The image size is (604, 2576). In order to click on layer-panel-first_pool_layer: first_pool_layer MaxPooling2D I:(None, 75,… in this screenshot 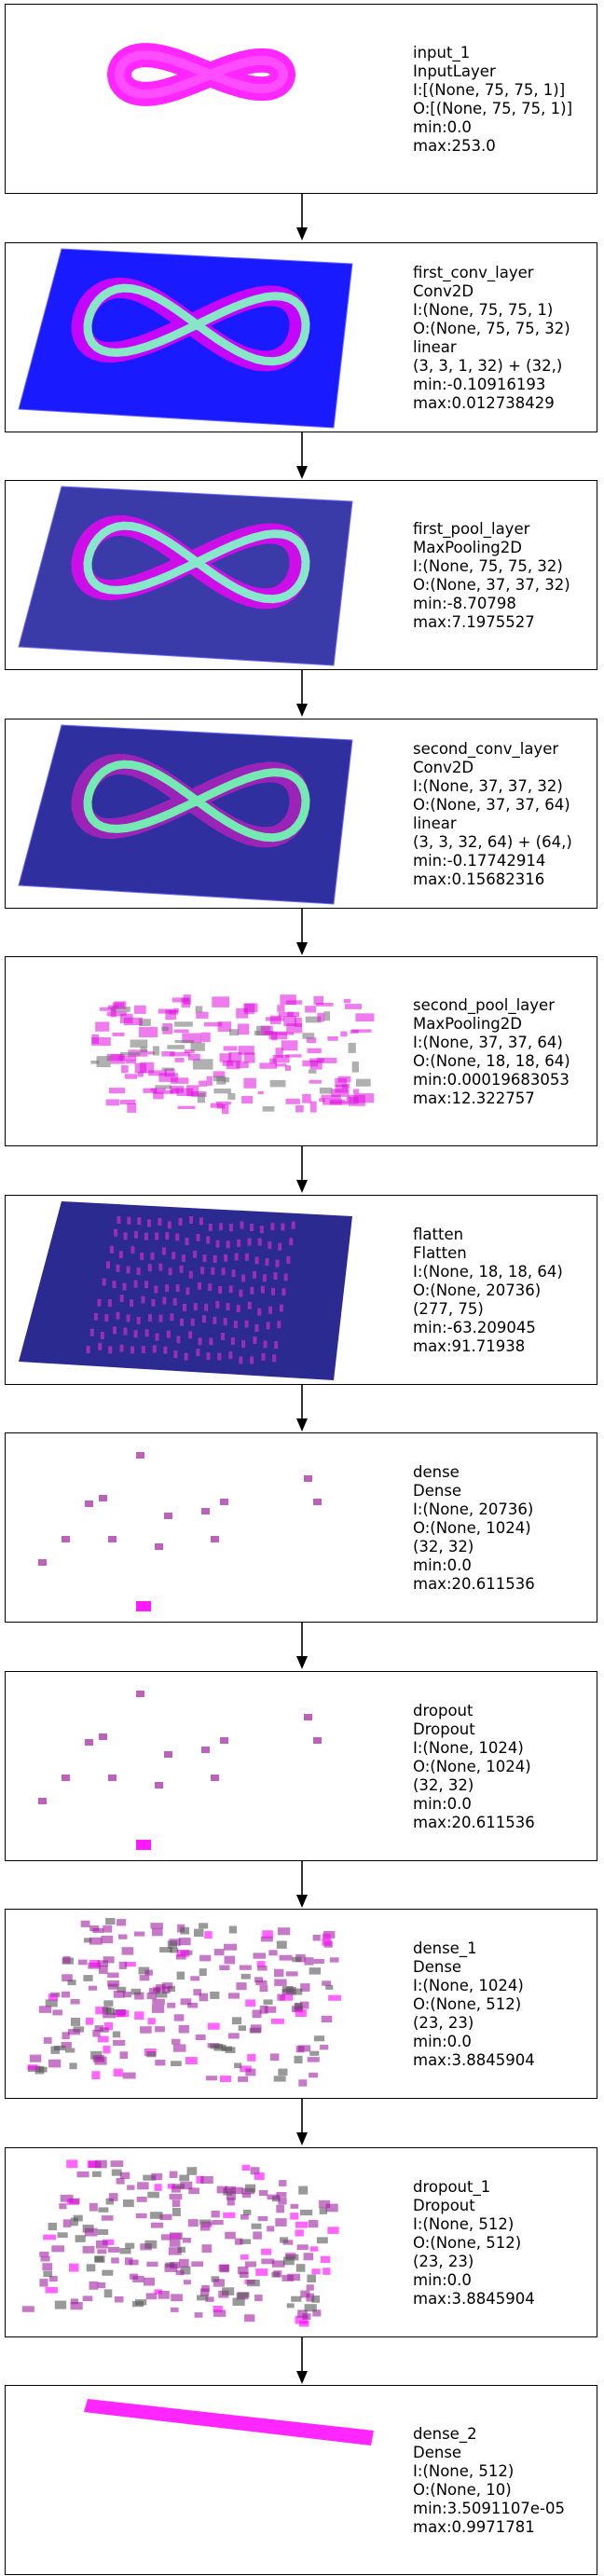, I will do `click(301, 575)`.